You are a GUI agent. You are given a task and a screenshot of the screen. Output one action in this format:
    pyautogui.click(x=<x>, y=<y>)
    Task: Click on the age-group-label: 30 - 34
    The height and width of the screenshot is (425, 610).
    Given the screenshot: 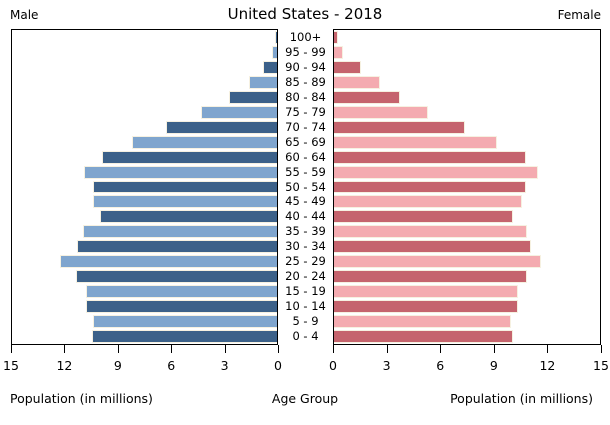 What is the action you would take?
    pyautogui.click(x=305, y=246)
    